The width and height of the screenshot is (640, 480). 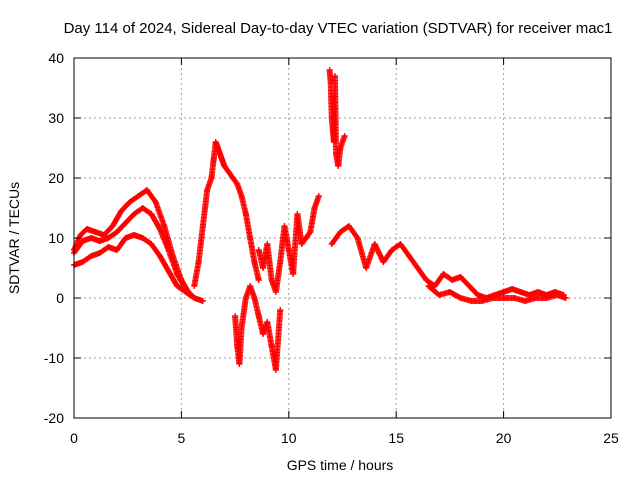 What do you see at coordinates (182, 438) in the screenshot?
I see `x-tick-label: 5` at bounding box center [182, 438].